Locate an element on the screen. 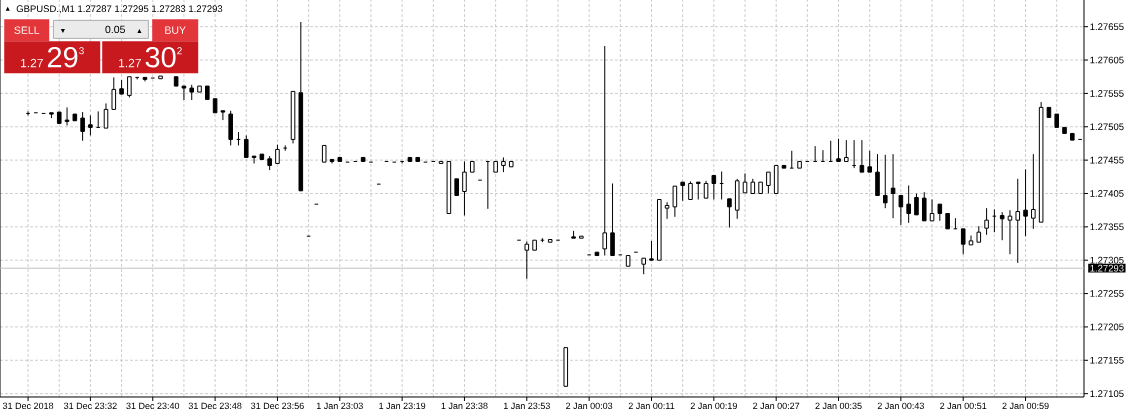 The height and width of the screenshot is (417, 1130). annotation: 3 is located at coordinates (81, 51).